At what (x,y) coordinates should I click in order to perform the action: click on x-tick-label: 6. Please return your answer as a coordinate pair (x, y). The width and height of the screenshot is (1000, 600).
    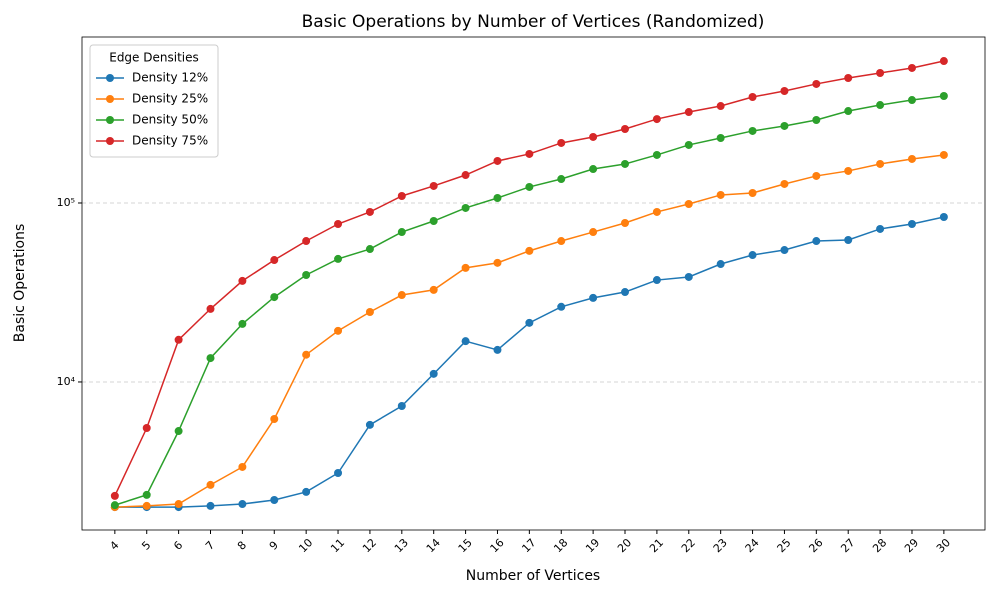
    Looking at the image, I should click on (178, 546).